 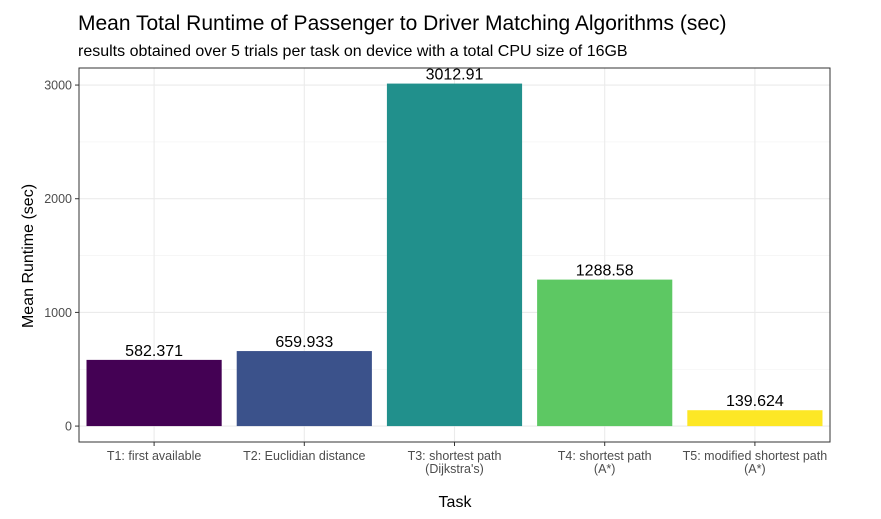 I want to click on data-label-1: 582.371, so click(x=154, y=351).